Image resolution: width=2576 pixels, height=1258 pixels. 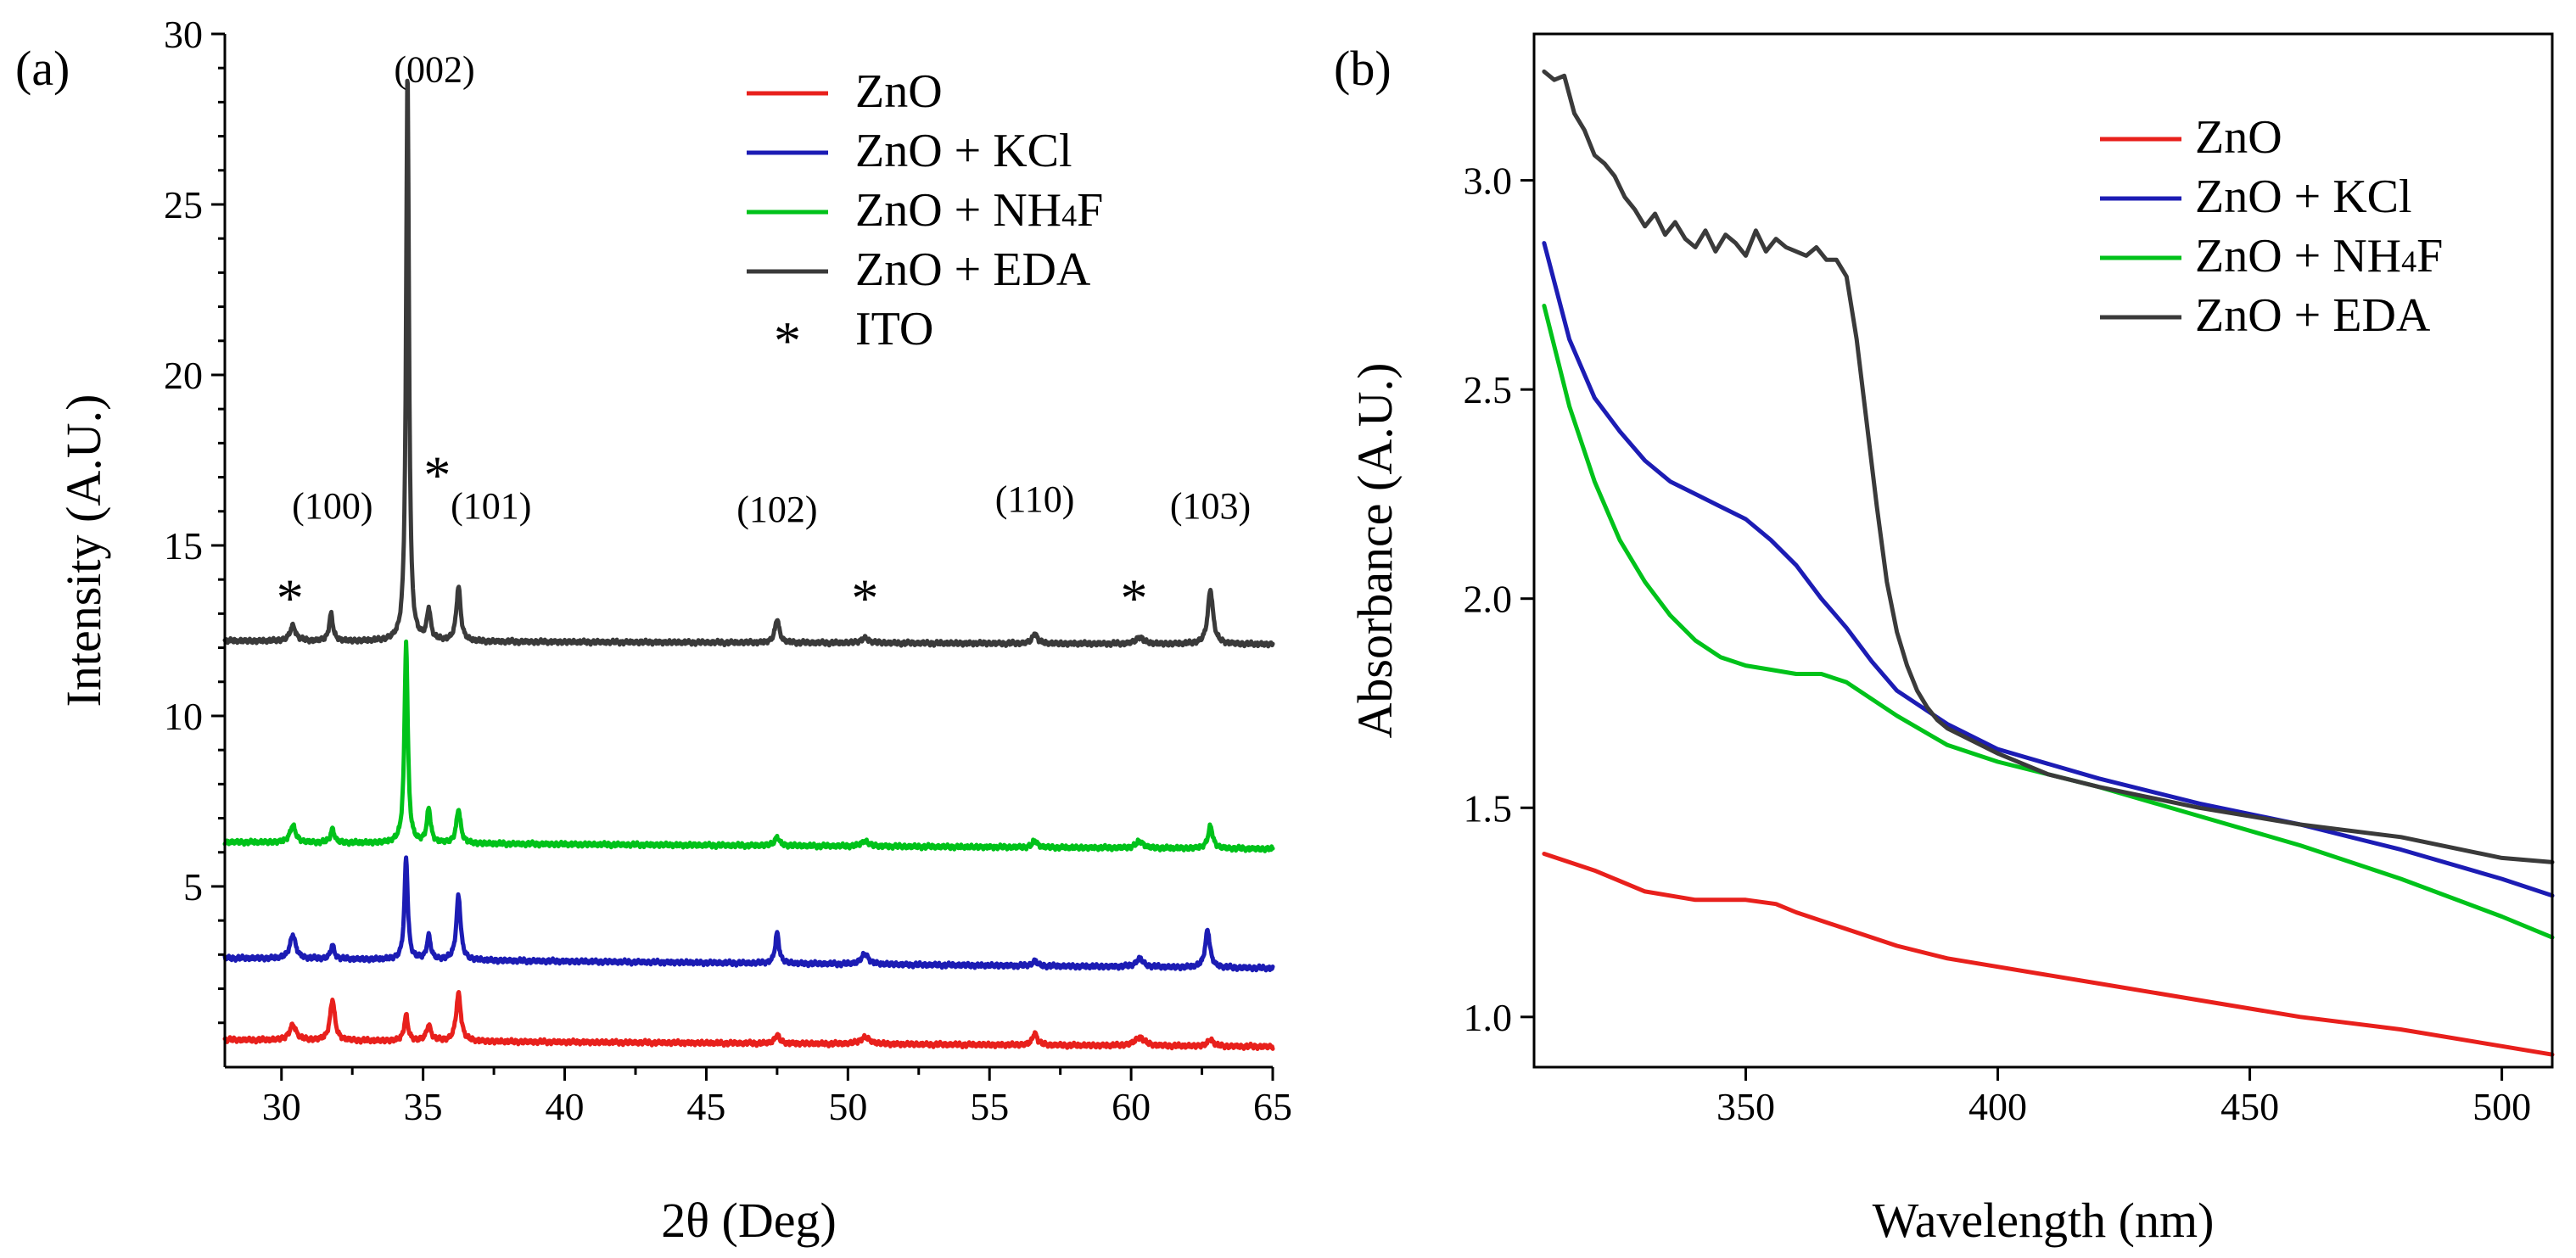 What do you see at coordinates (749, 914) in the screenshot?
I see `series-line-zno-kcl` at bounding box center [749, 914].